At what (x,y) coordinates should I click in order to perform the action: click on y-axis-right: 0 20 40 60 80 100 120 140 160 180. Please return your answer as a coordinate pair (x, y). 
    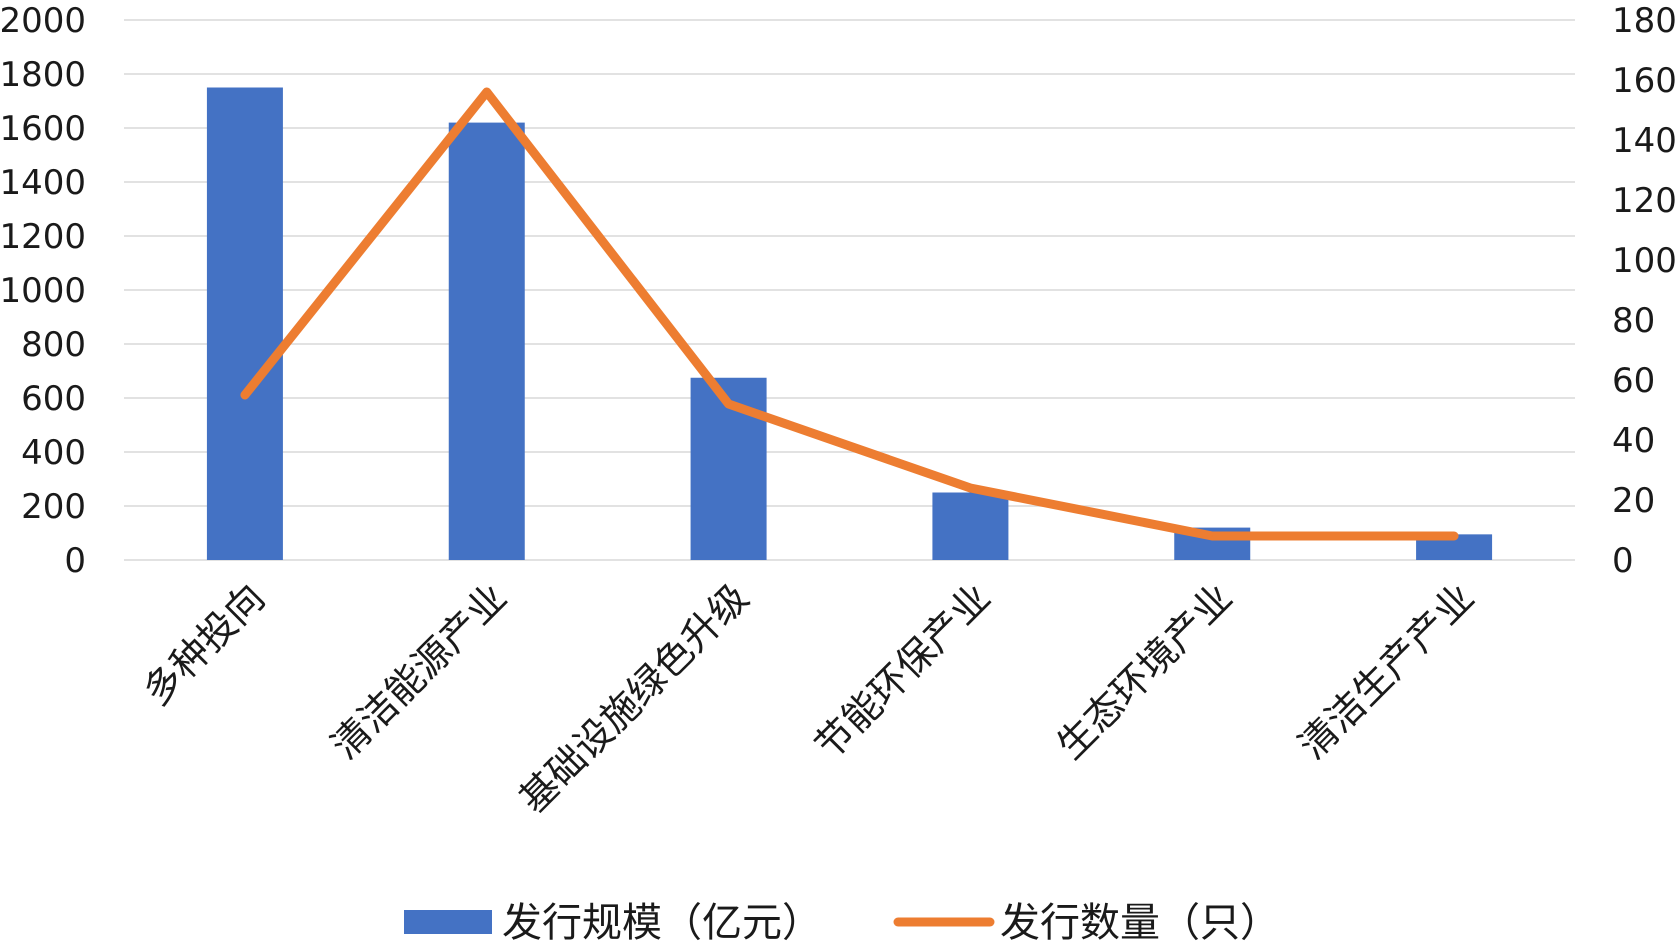
    Looking at the image, I should click on (1644, 291).